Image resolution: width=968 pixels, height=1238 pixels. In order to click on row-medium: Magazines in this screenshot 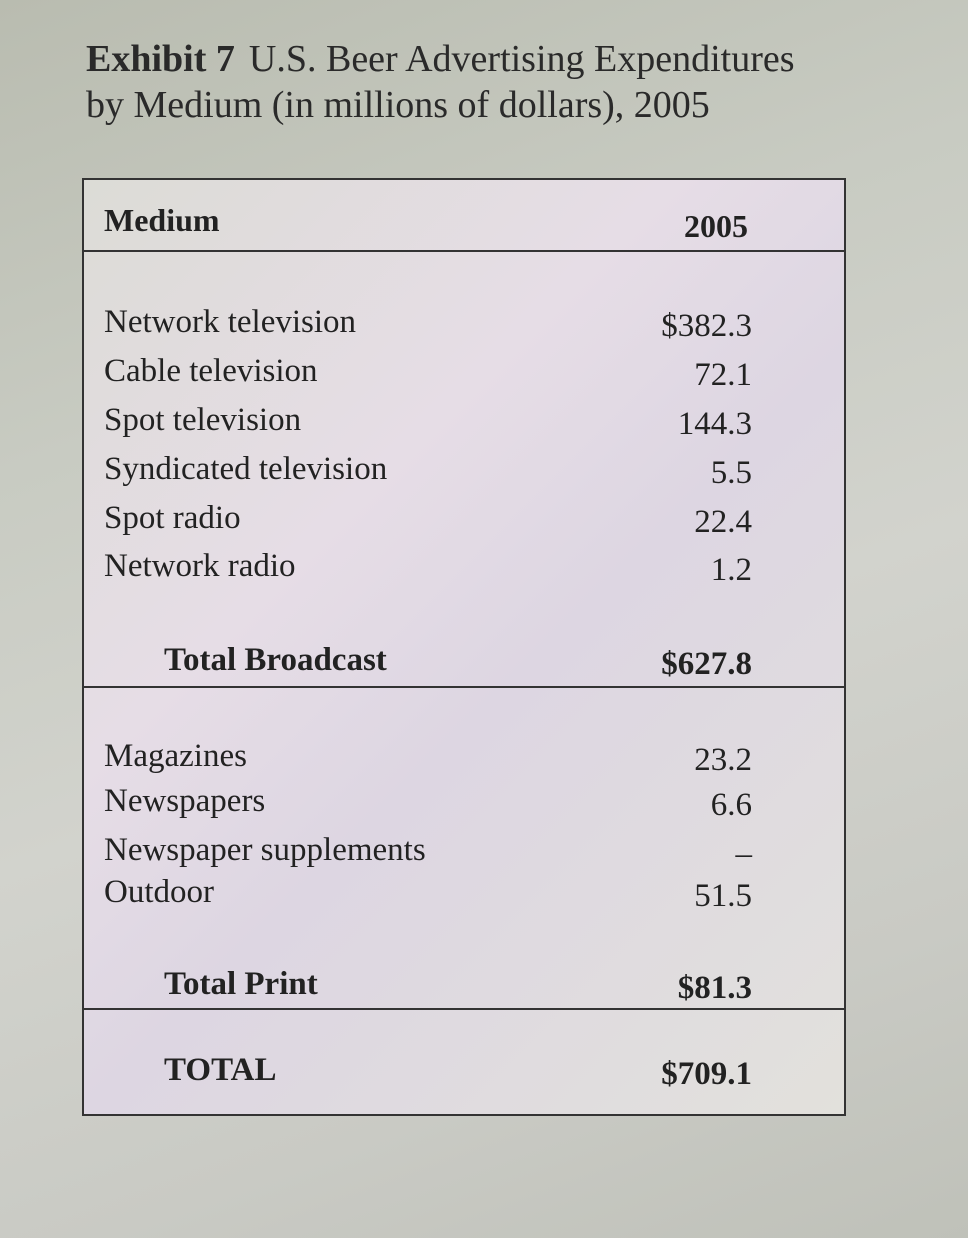, I will do `click(175, 756)`.